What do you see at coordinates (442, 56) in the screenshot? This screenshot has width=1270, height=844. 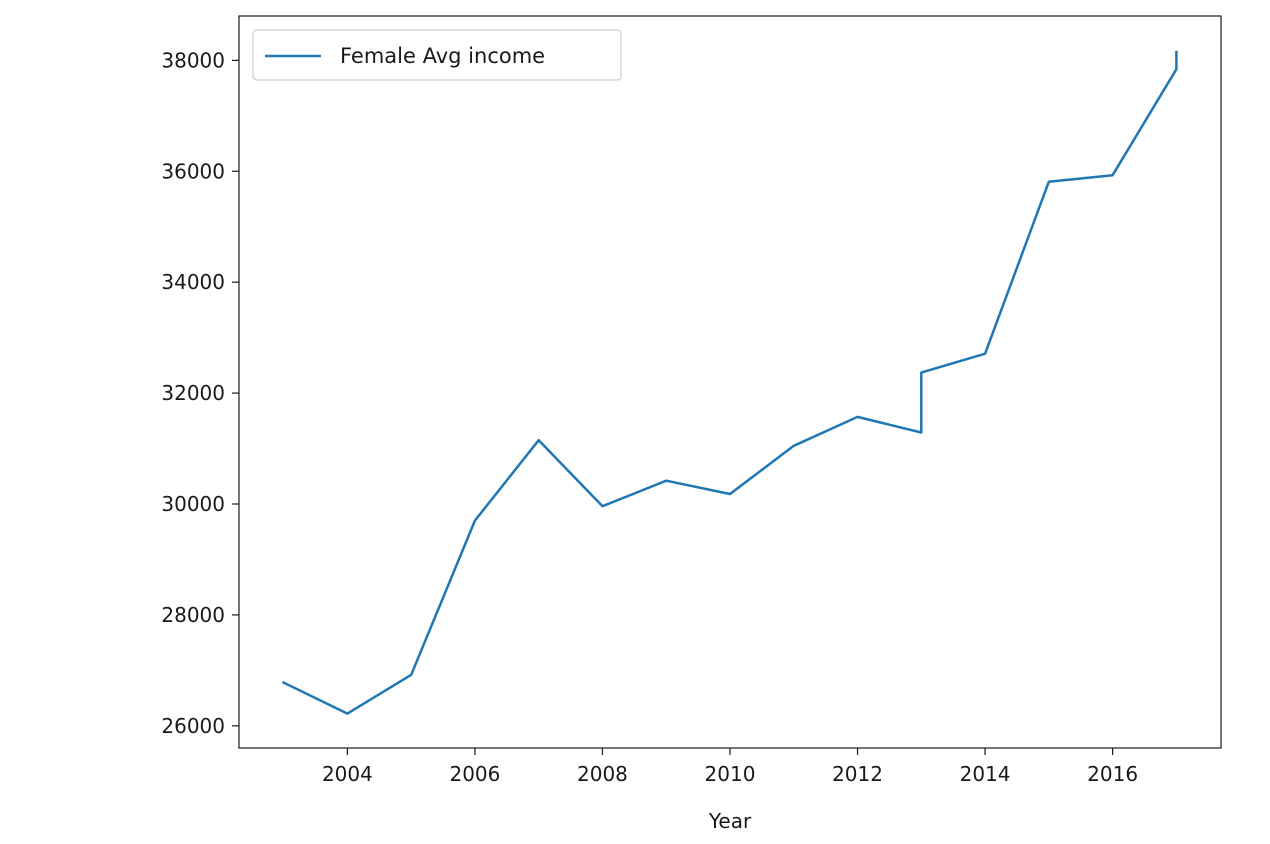 I see `legend-label-female-avg-income: Female Avg income` at bounding box center [442, 56].